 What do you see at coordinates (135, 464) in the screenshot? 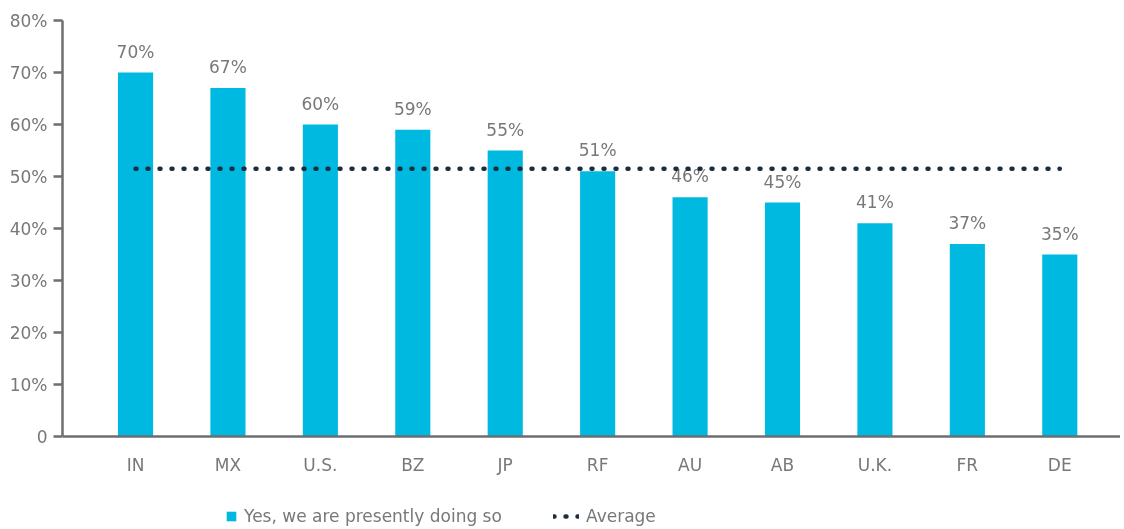
I see `x-tick-label: IN` at bounding box center [135, 464].